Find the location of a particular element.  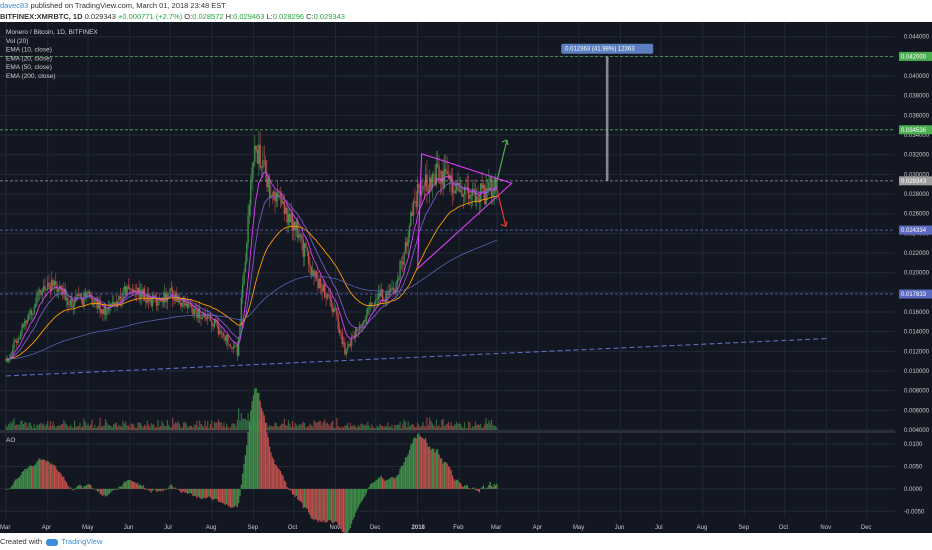

y-tick-label: 0.004000 is located at coordinates (917, 431).